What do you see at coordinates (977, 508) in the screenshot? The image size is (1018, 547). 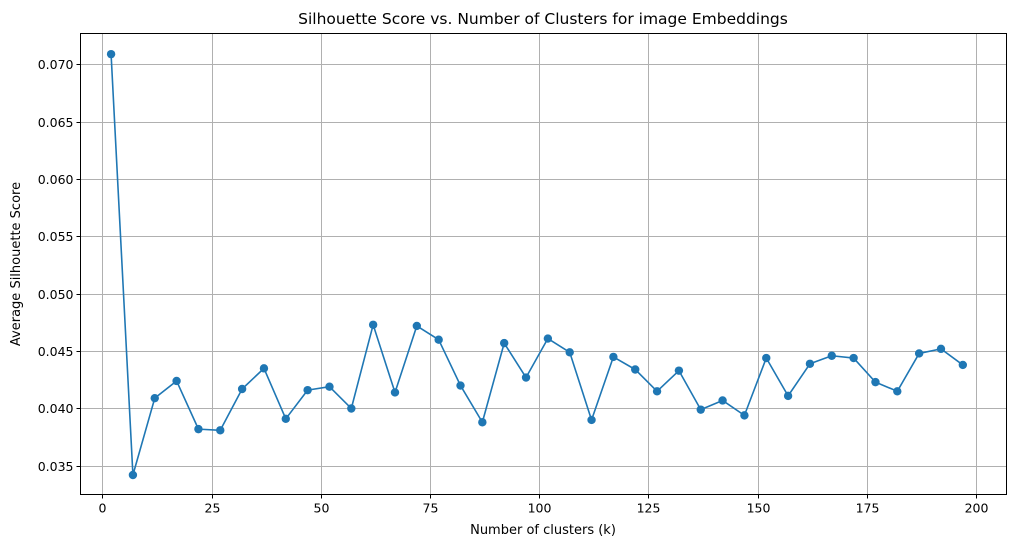 I see `x-tick-label: 200` at bounding box center [977, 508].